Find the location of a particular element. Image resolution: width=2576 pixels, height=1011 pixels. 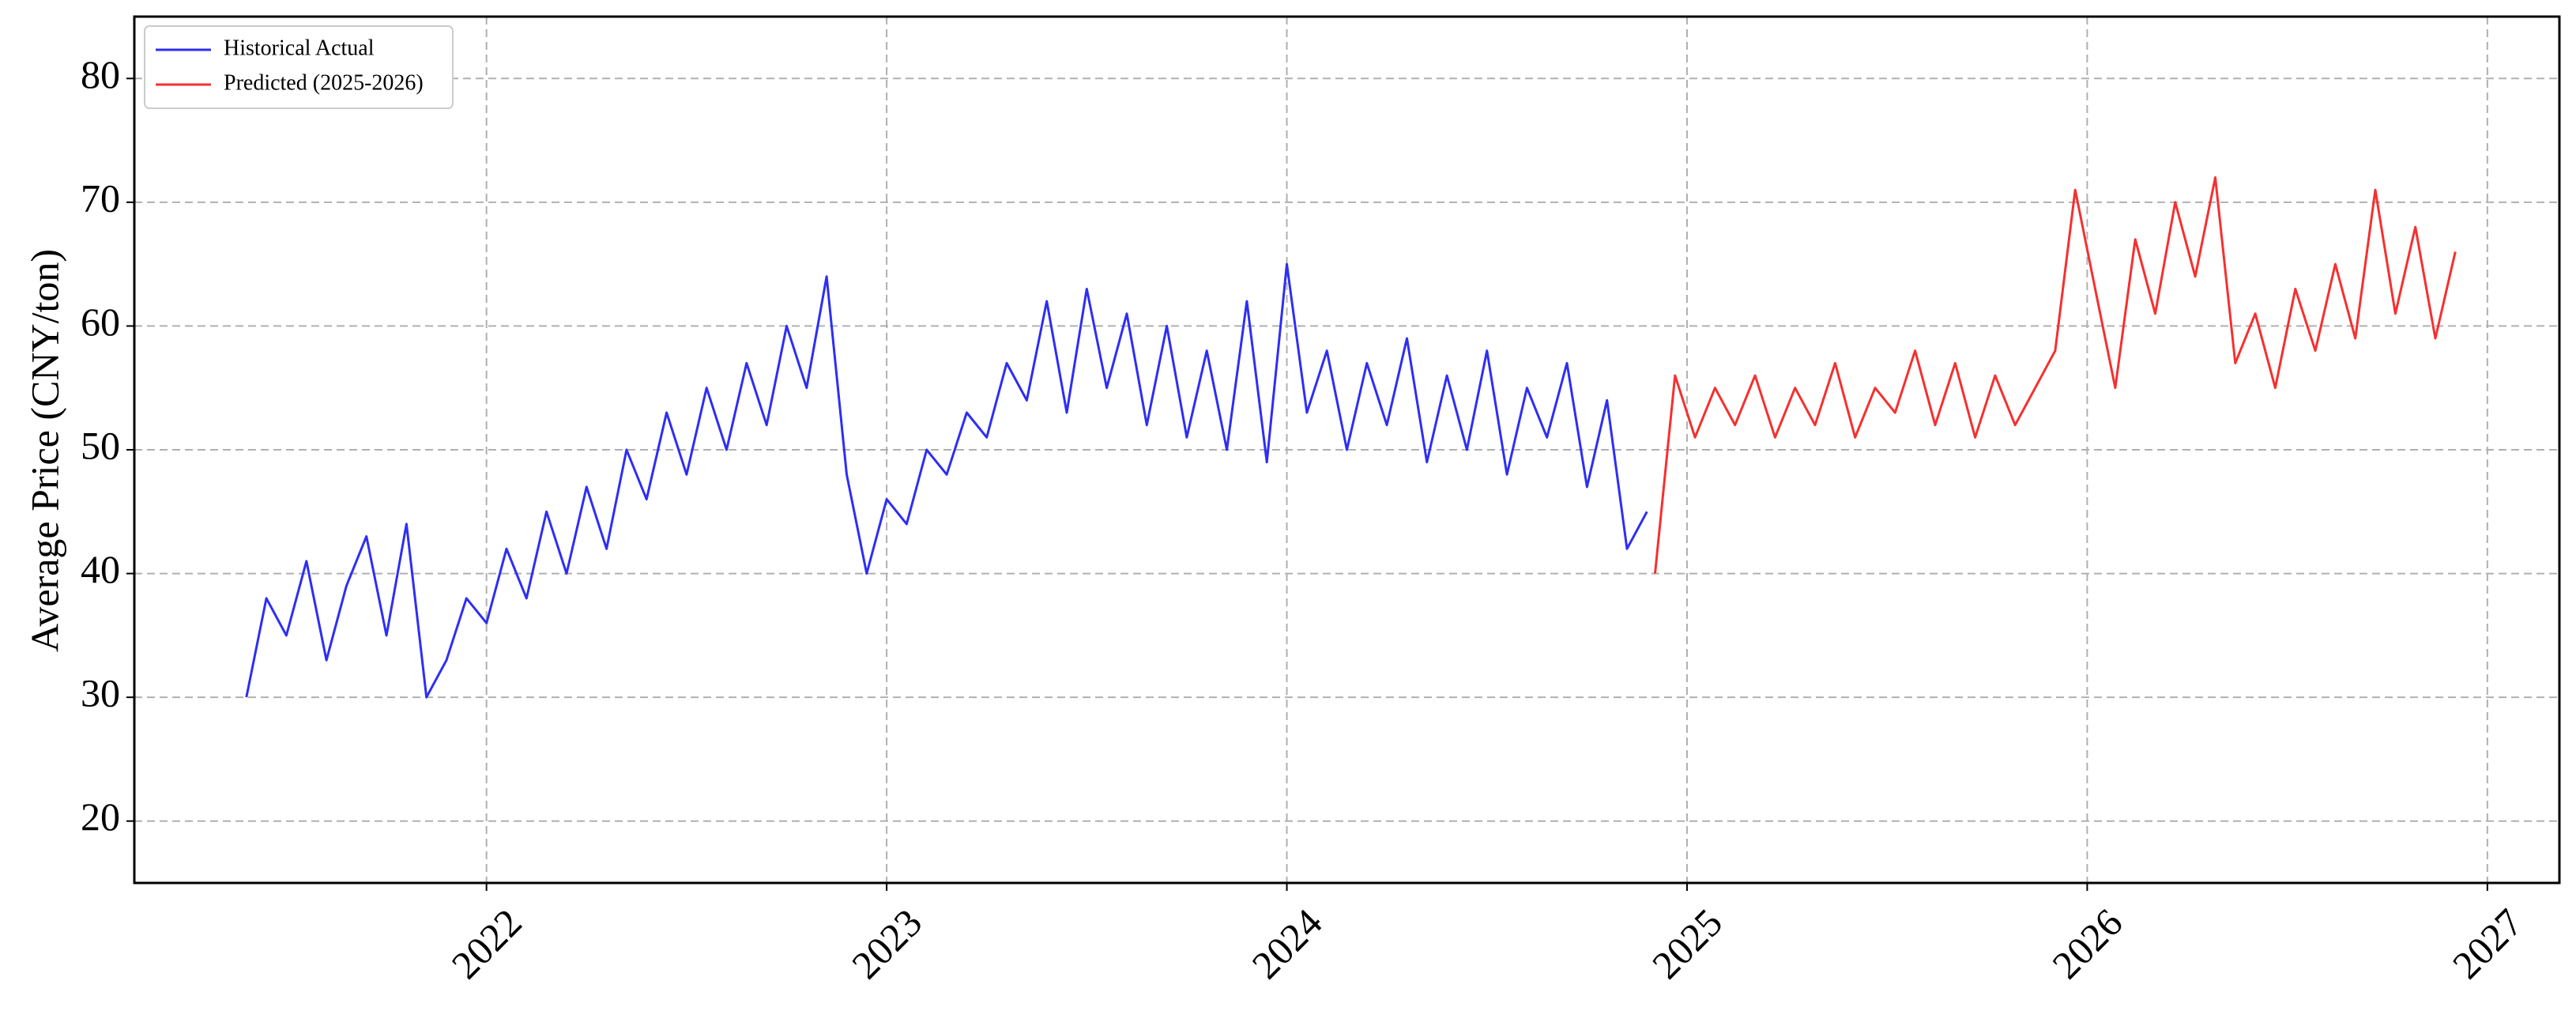

legend-box is located at coordinates (299, 67).